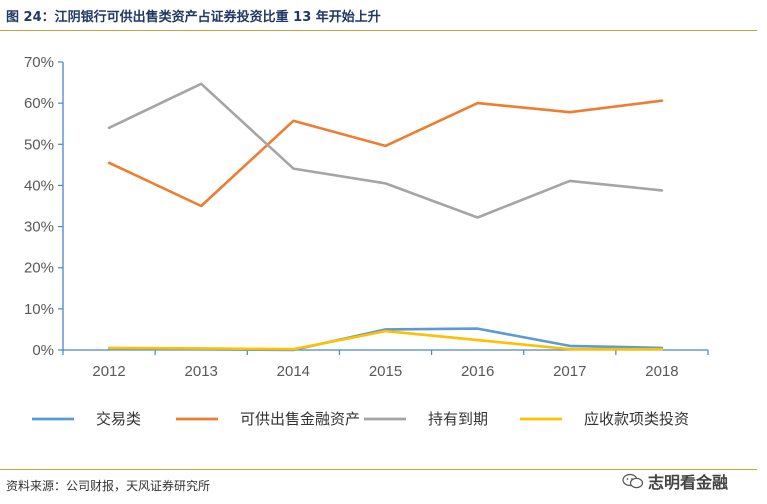  Describe the element at coordinates (688, 482) in the screenshot. I see `watermark-text: 志明看金融` at that location.